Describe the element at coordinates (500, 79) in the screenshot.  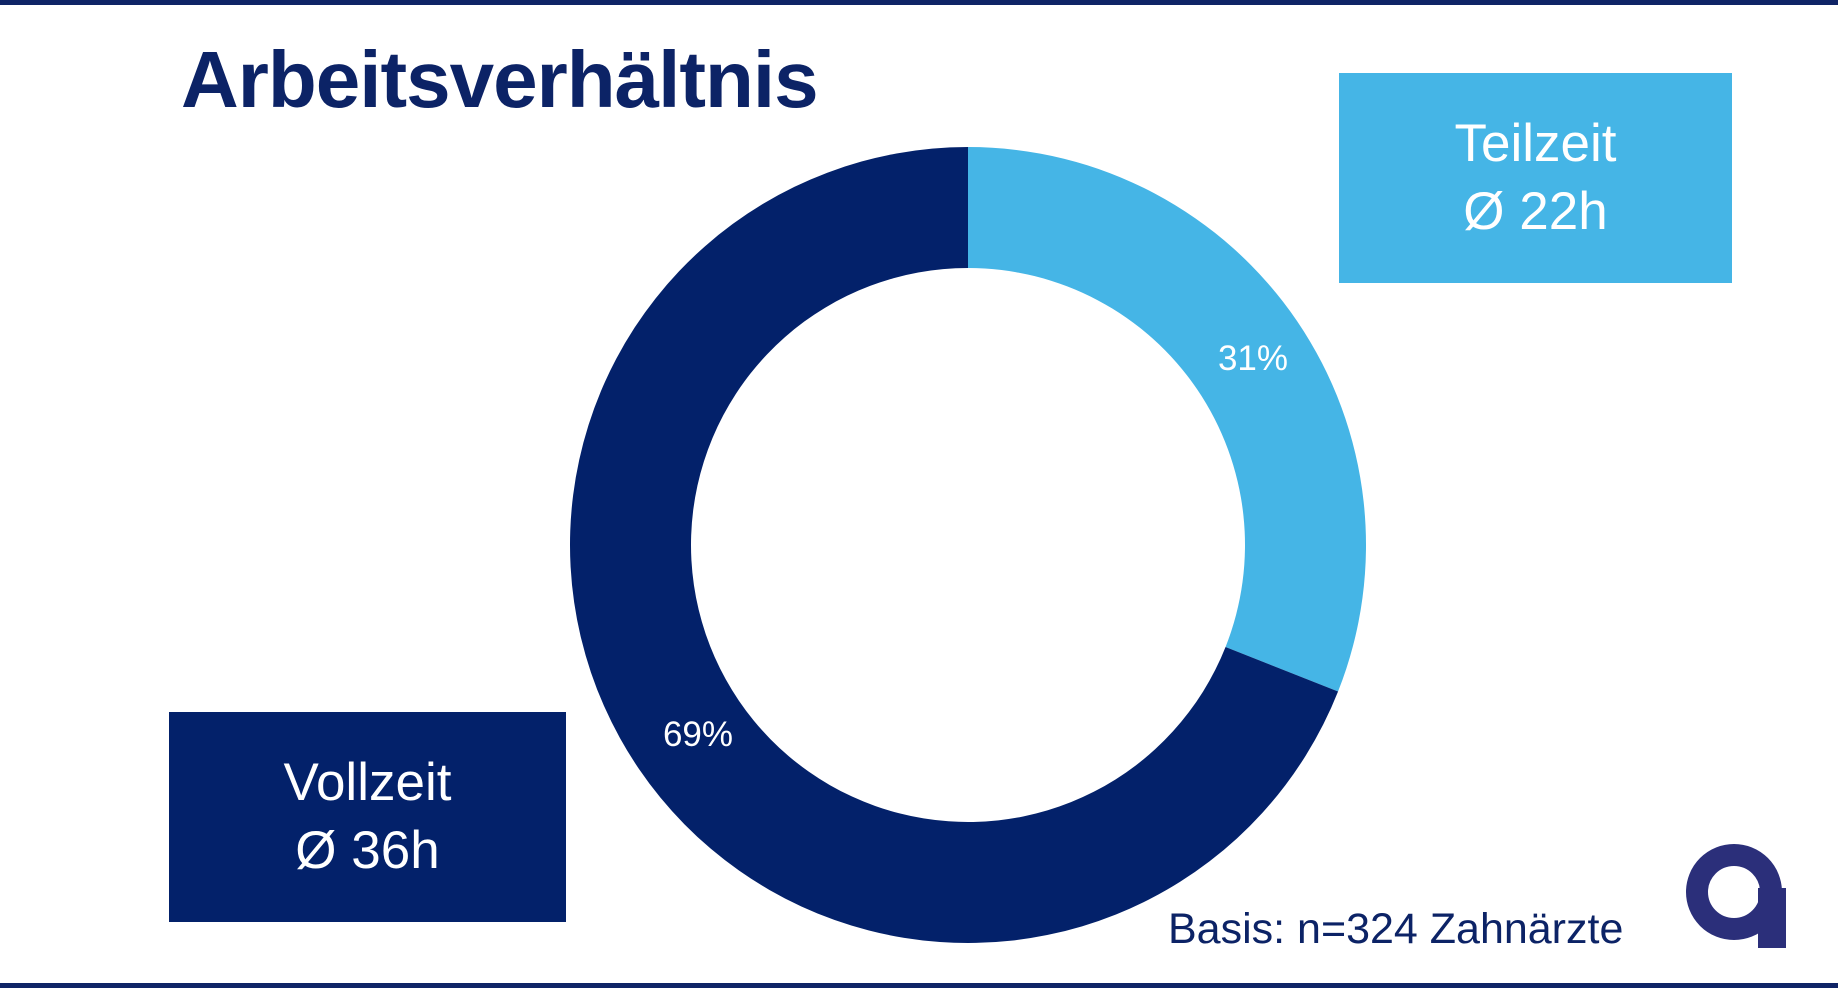
I see `page-title: Arbeitsverhältnis` at that location.